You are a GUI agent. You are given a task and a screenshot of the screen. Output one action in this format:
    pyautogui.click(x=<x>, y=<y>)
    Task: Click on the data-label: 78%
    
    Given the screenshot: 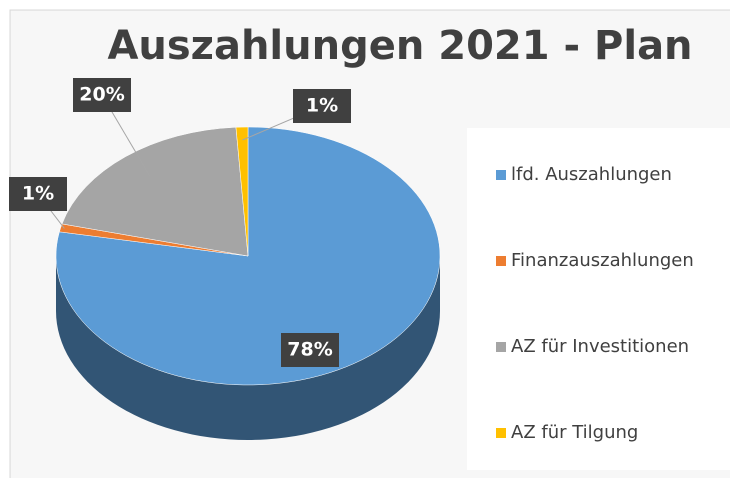 What is the action you would take?
    pyautogui.click(x=309, y=350)
    